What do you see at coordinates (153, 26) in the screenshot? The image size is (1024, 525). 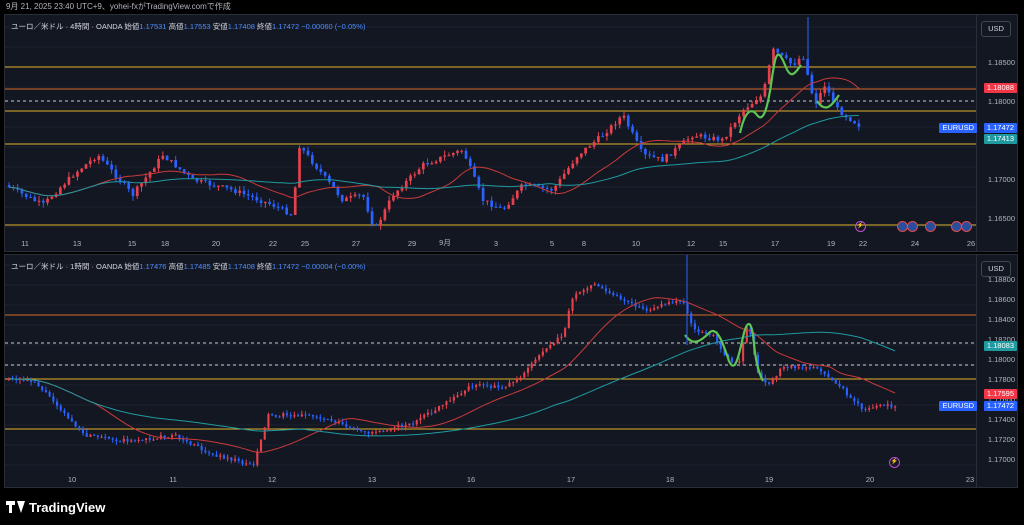 I see `open-value: 1.17531` at bounding box center [153, 26].